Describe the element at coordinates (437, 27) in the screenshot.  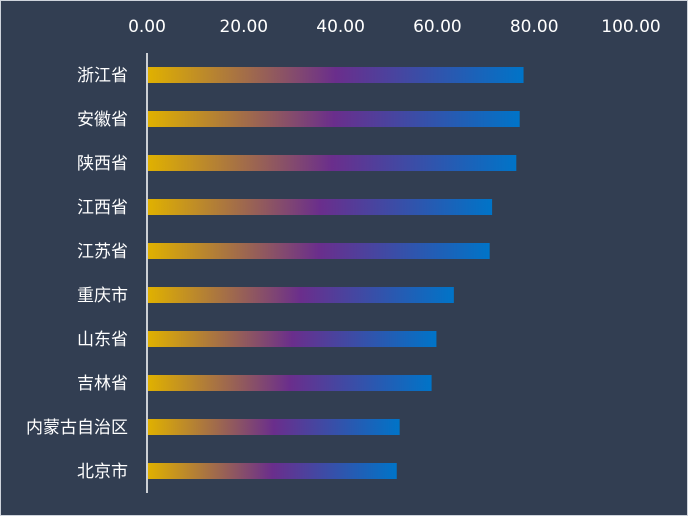
I see `x-tick-label: 60.00` at that location.